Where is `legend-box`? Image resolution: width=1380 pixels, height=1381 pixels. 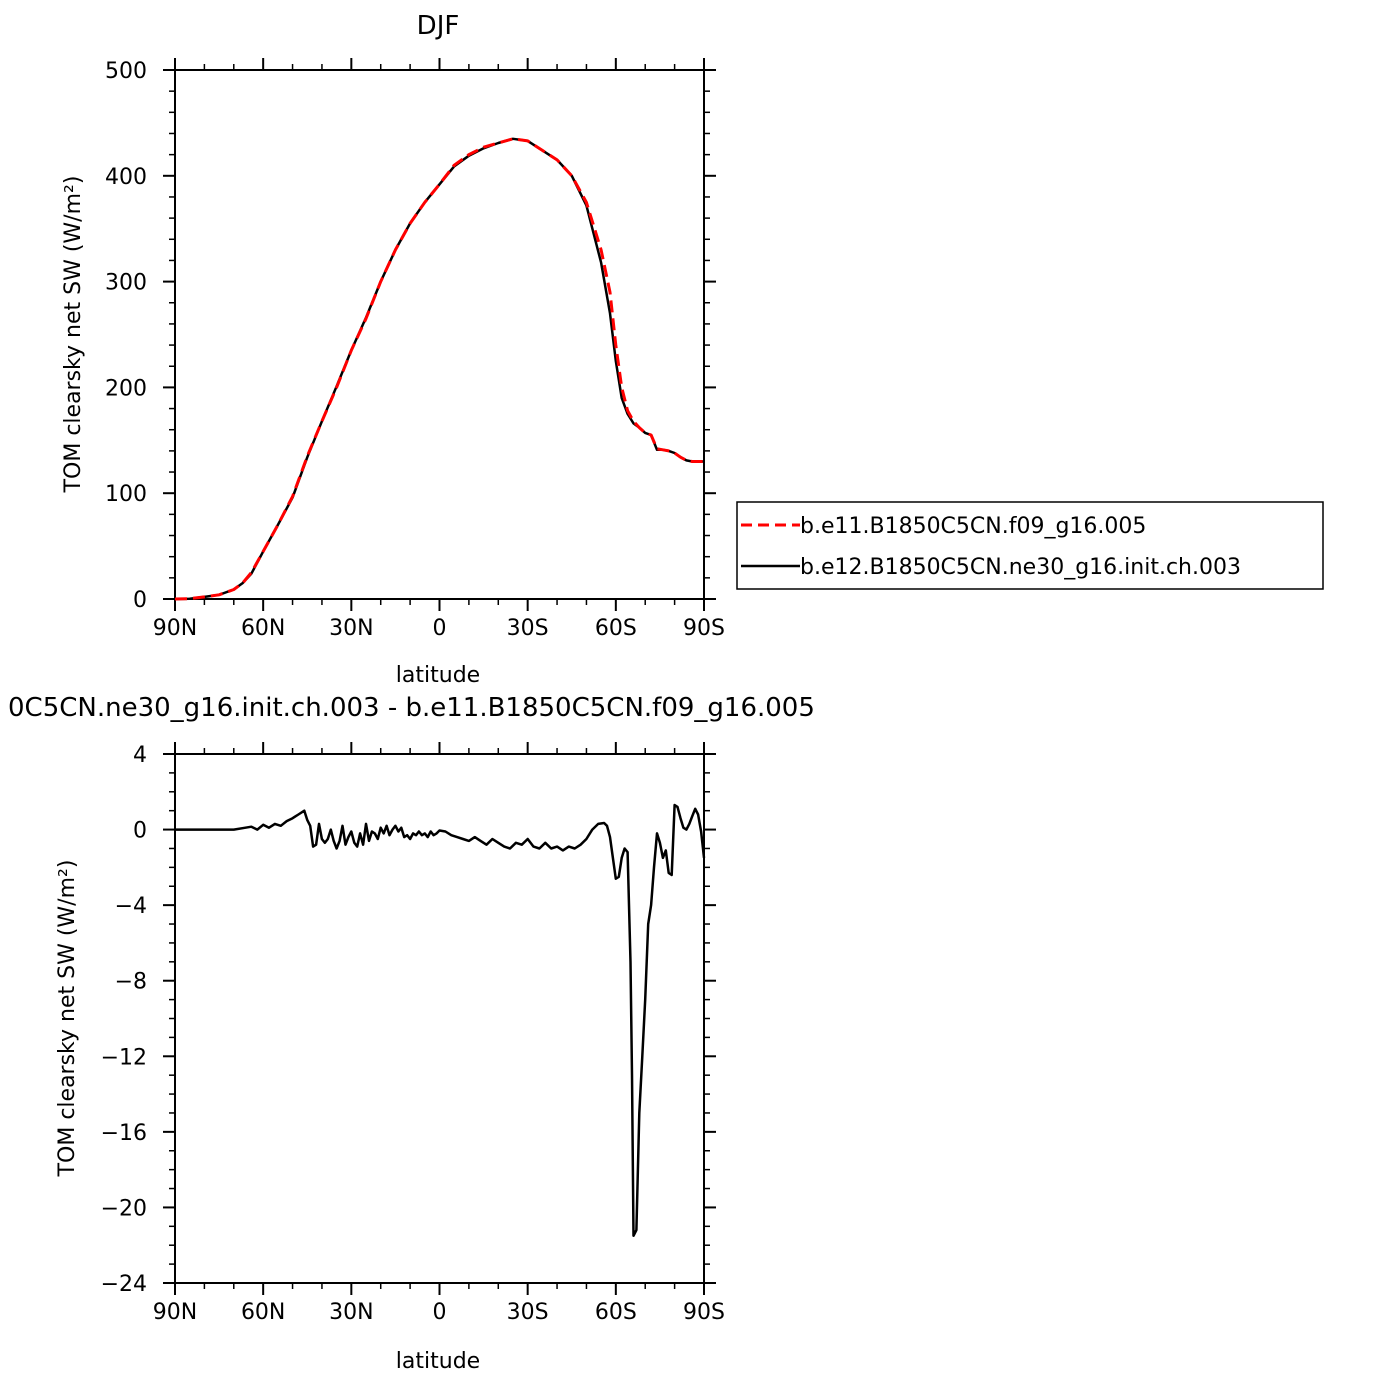
legend-box is located at coordinates (1030, 545).